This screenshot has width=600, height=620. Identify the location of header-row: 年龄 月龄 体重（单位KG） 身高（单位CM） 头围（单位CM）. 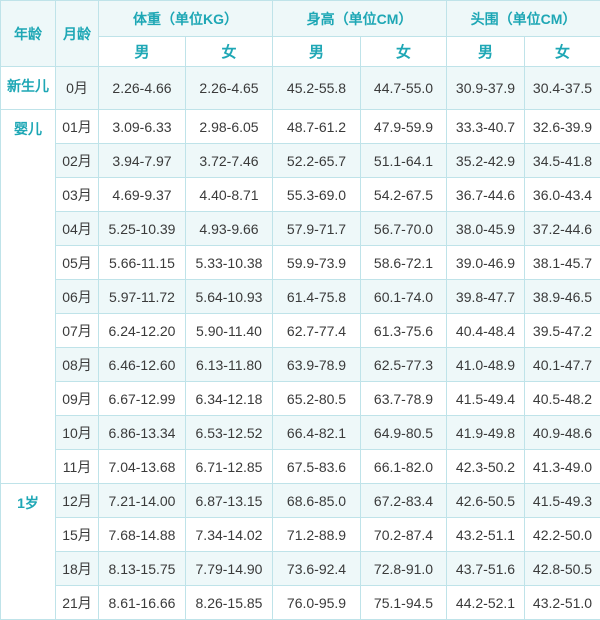
(300, 19).